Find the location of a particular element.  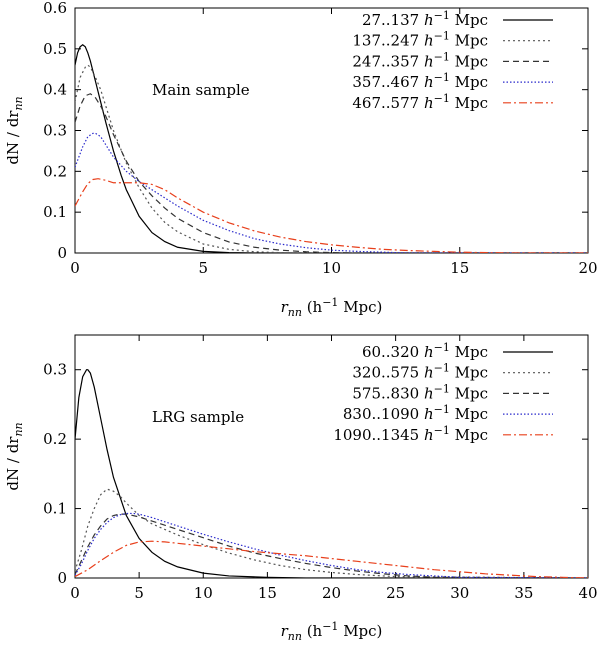

legend-label: 1090..1345 h−1 Mpc is located at coordinates (410, 434).